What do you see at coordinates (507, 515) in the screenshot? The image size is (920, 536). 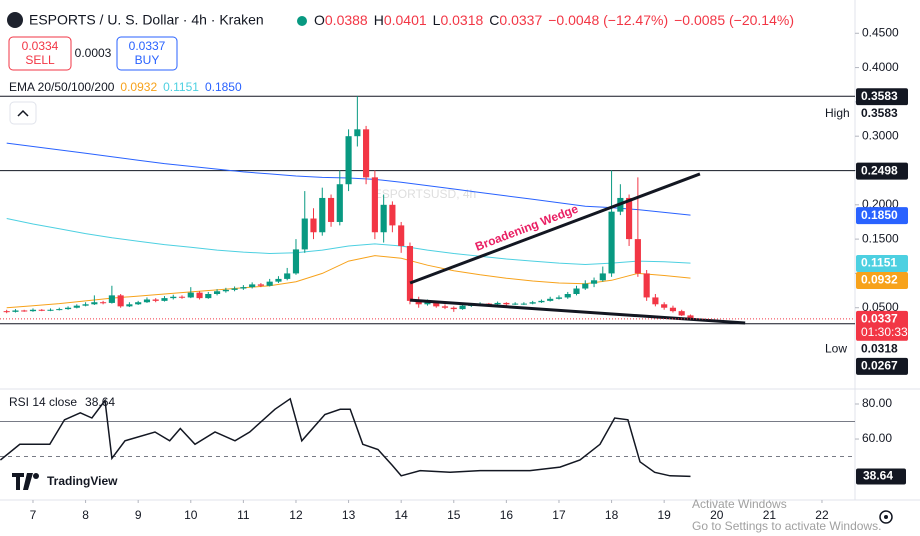 I see `x-tick-label: 16` at bounding box center [507, 515].